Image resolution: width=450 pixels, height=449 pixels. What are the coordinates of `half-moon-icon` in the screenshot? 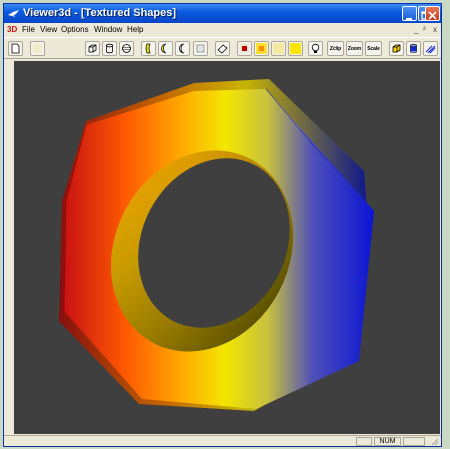 It's located at (164, 48).